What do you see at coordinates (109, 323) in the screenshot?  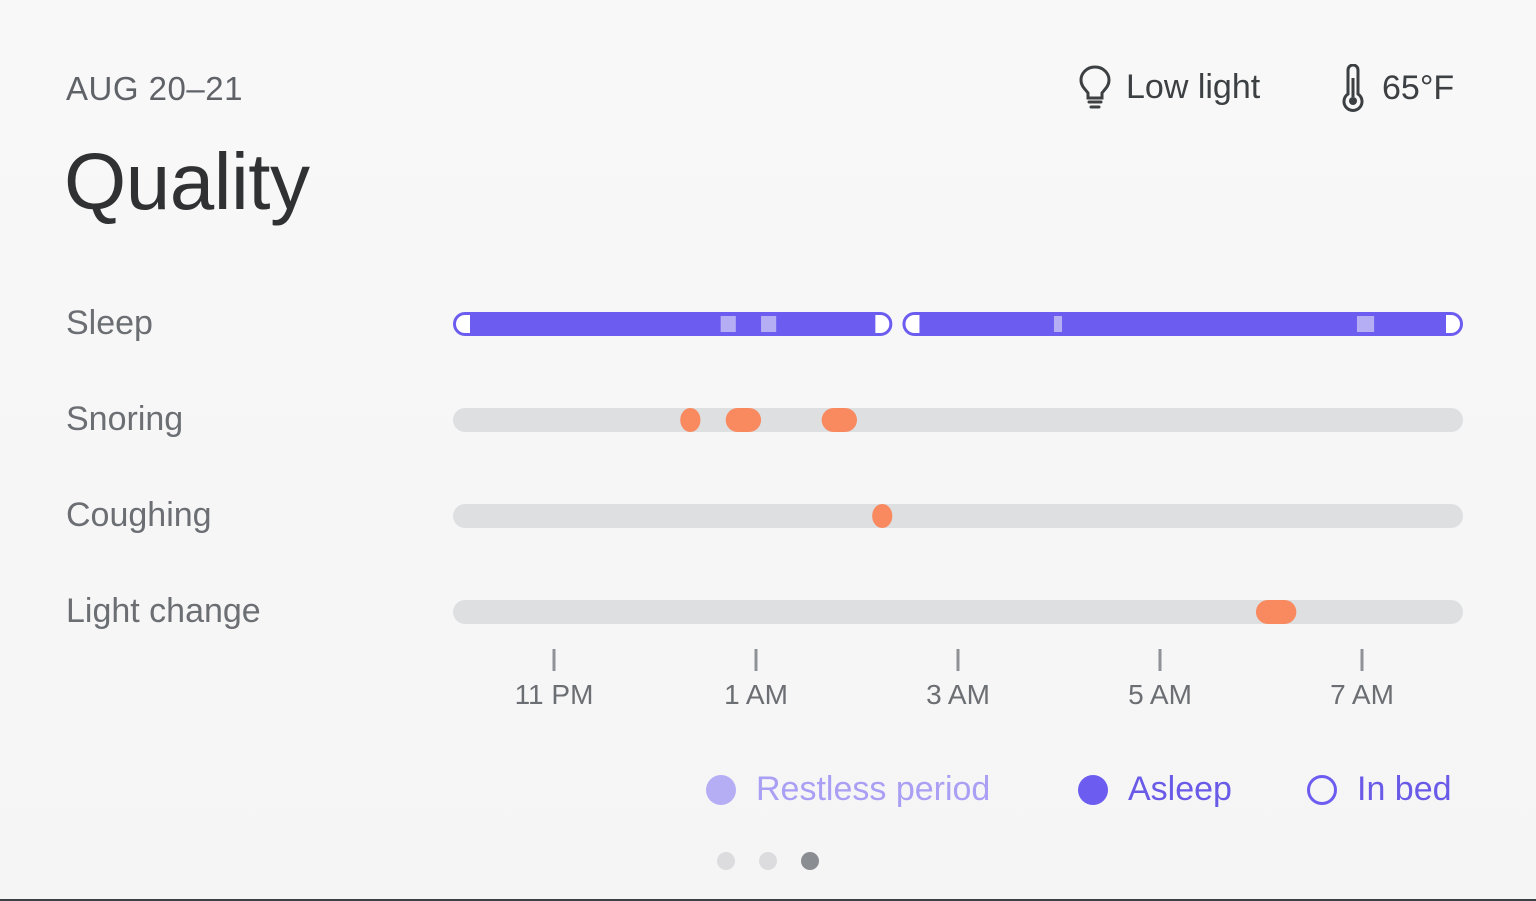 I see `row-label-sleep: Sleep` at bounding box center [109, 323].